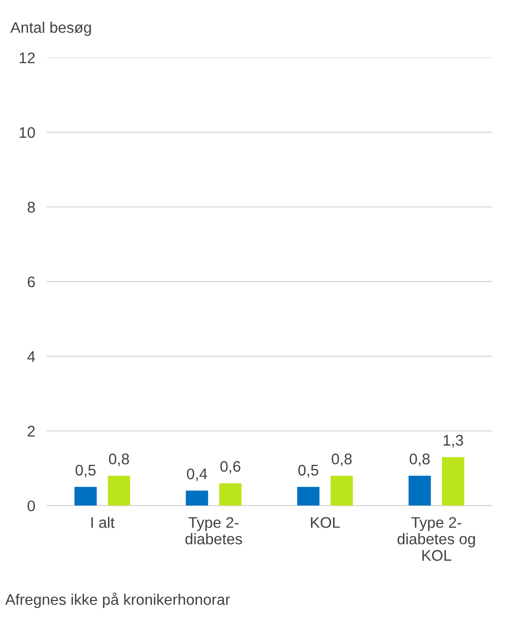 The image size is (518, 640). What do you see at coordinates (27, 132) in the screenshot?
I see `y-tick-label: 10` at bounding box center [27, 132].